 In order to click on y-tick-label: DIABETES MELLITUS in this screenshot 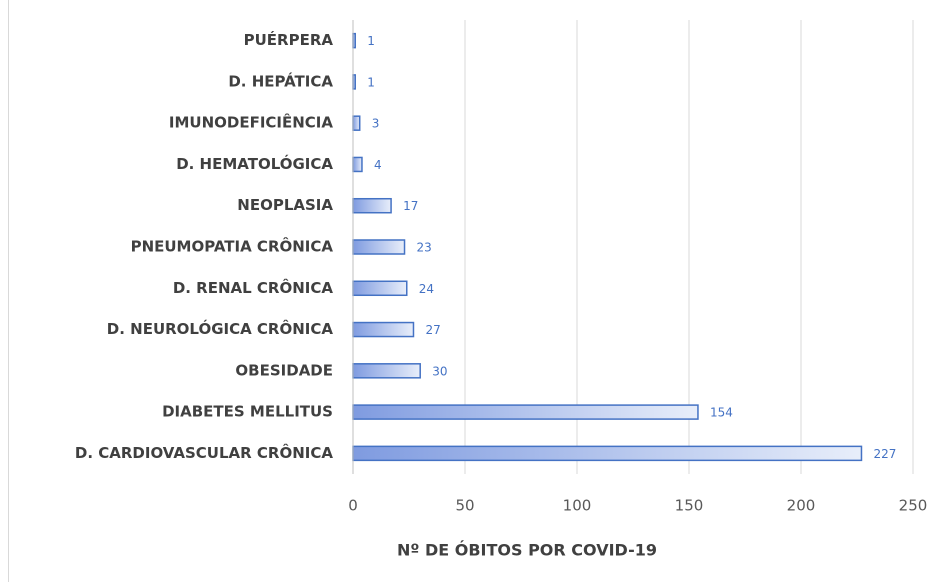, I will do `click(247, 412)`.